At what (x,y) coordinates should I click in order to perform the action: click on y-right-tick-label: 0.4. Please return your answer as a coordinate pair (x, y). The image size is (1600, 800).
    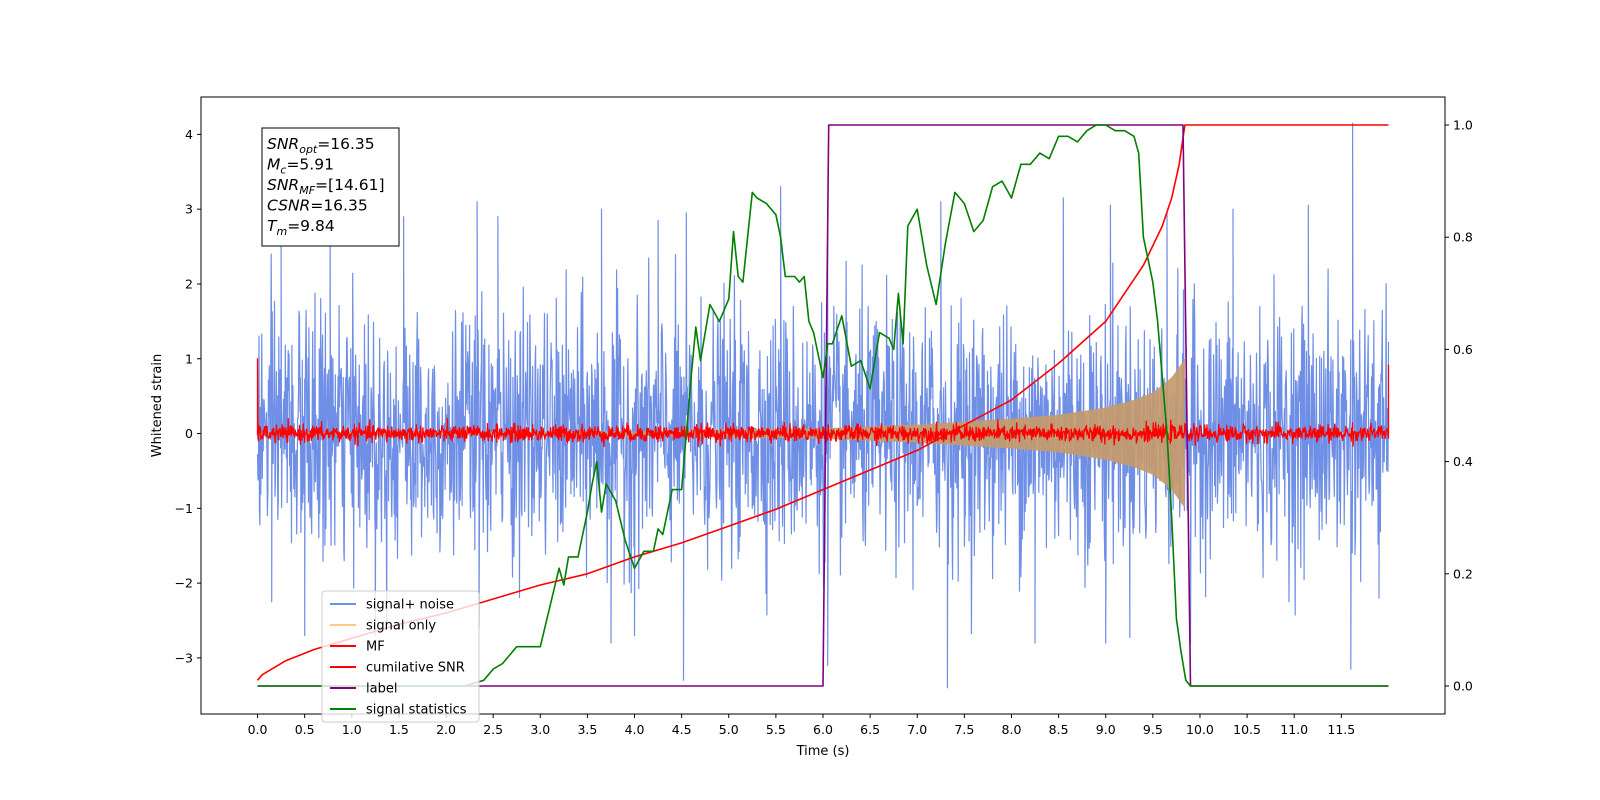
    Looking at the image, I should click on (1463, 461).